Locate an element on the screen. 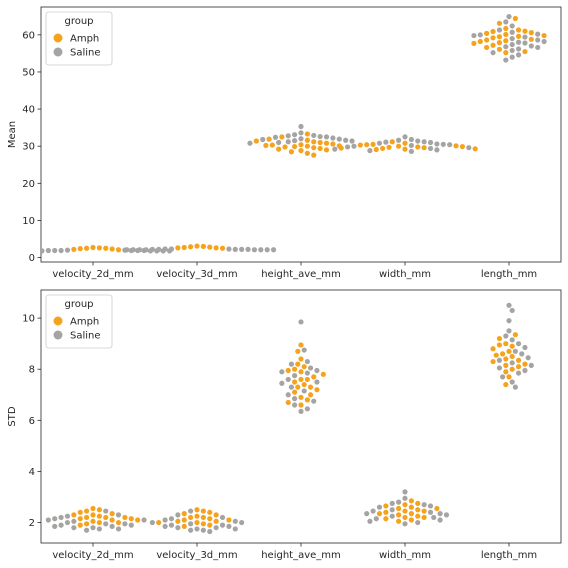  y-tick-label: 10 is located at coordinates (28, 319).